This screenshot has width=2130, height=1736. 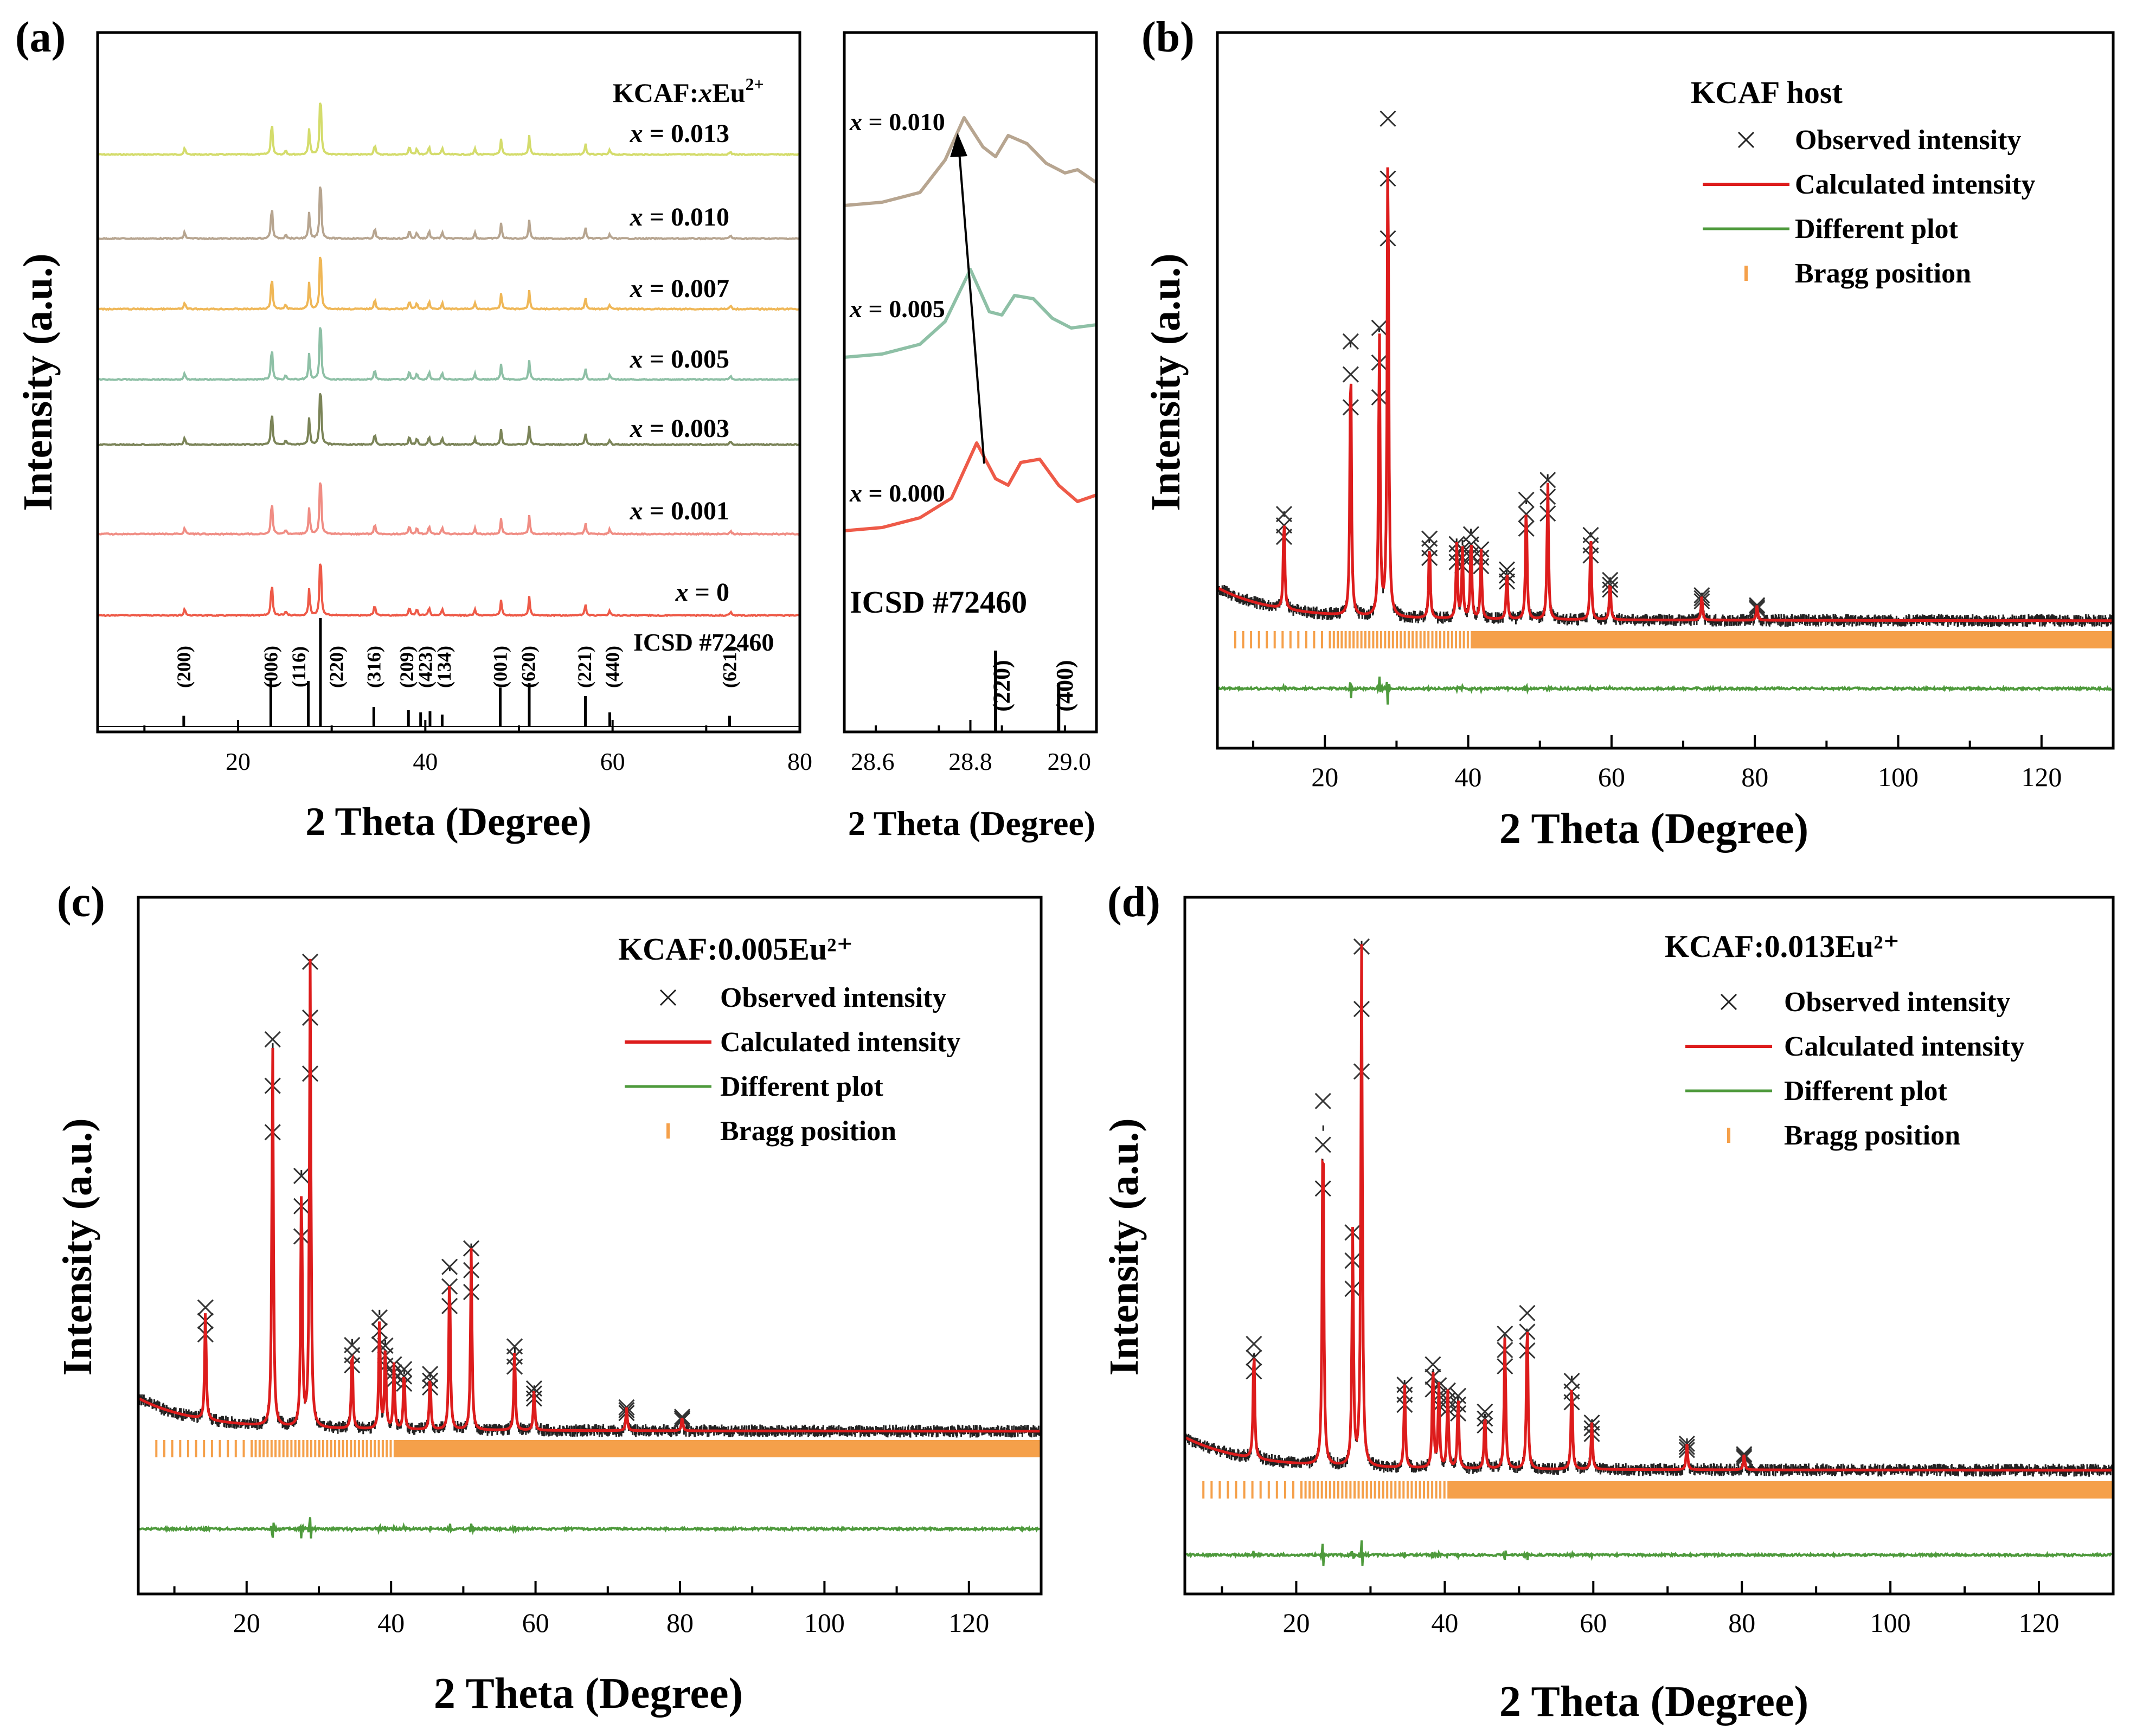 I want to click on hkl-label-10: (620), so click(x=528, y=667).